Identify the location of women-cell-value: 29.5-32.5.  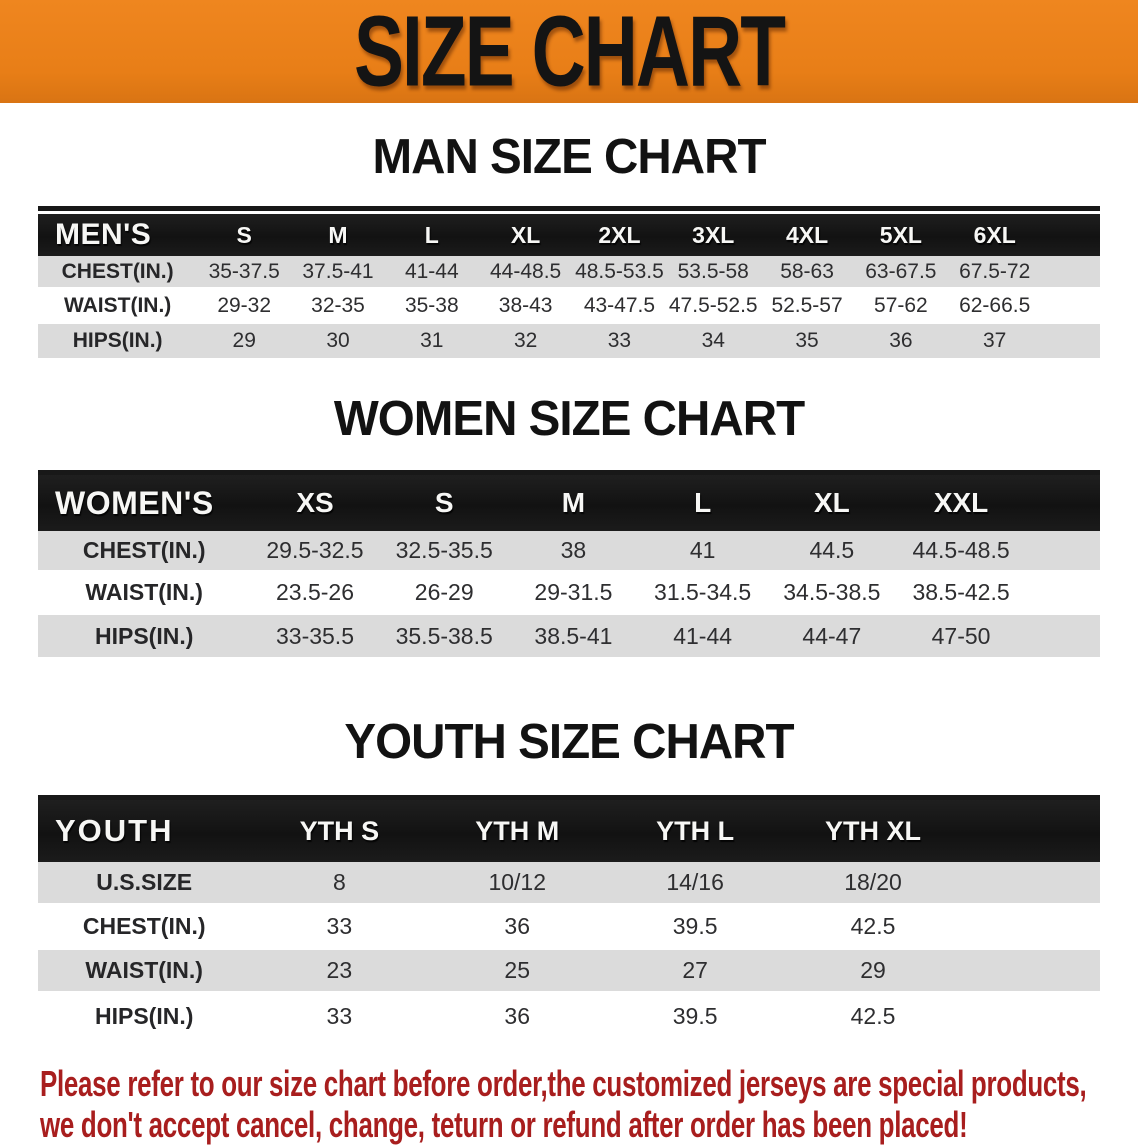
(315, 550).